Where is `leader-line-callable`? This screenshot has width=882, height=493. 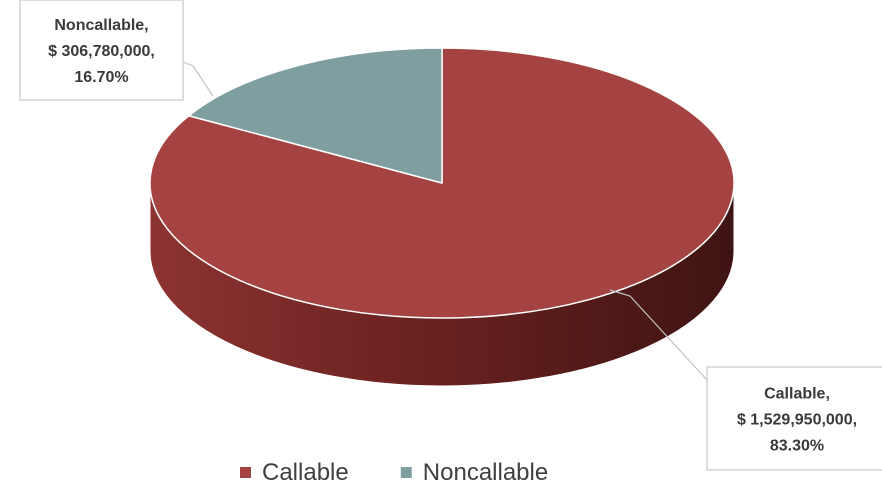 leader-line-callable is located at coordinates (658, 335).